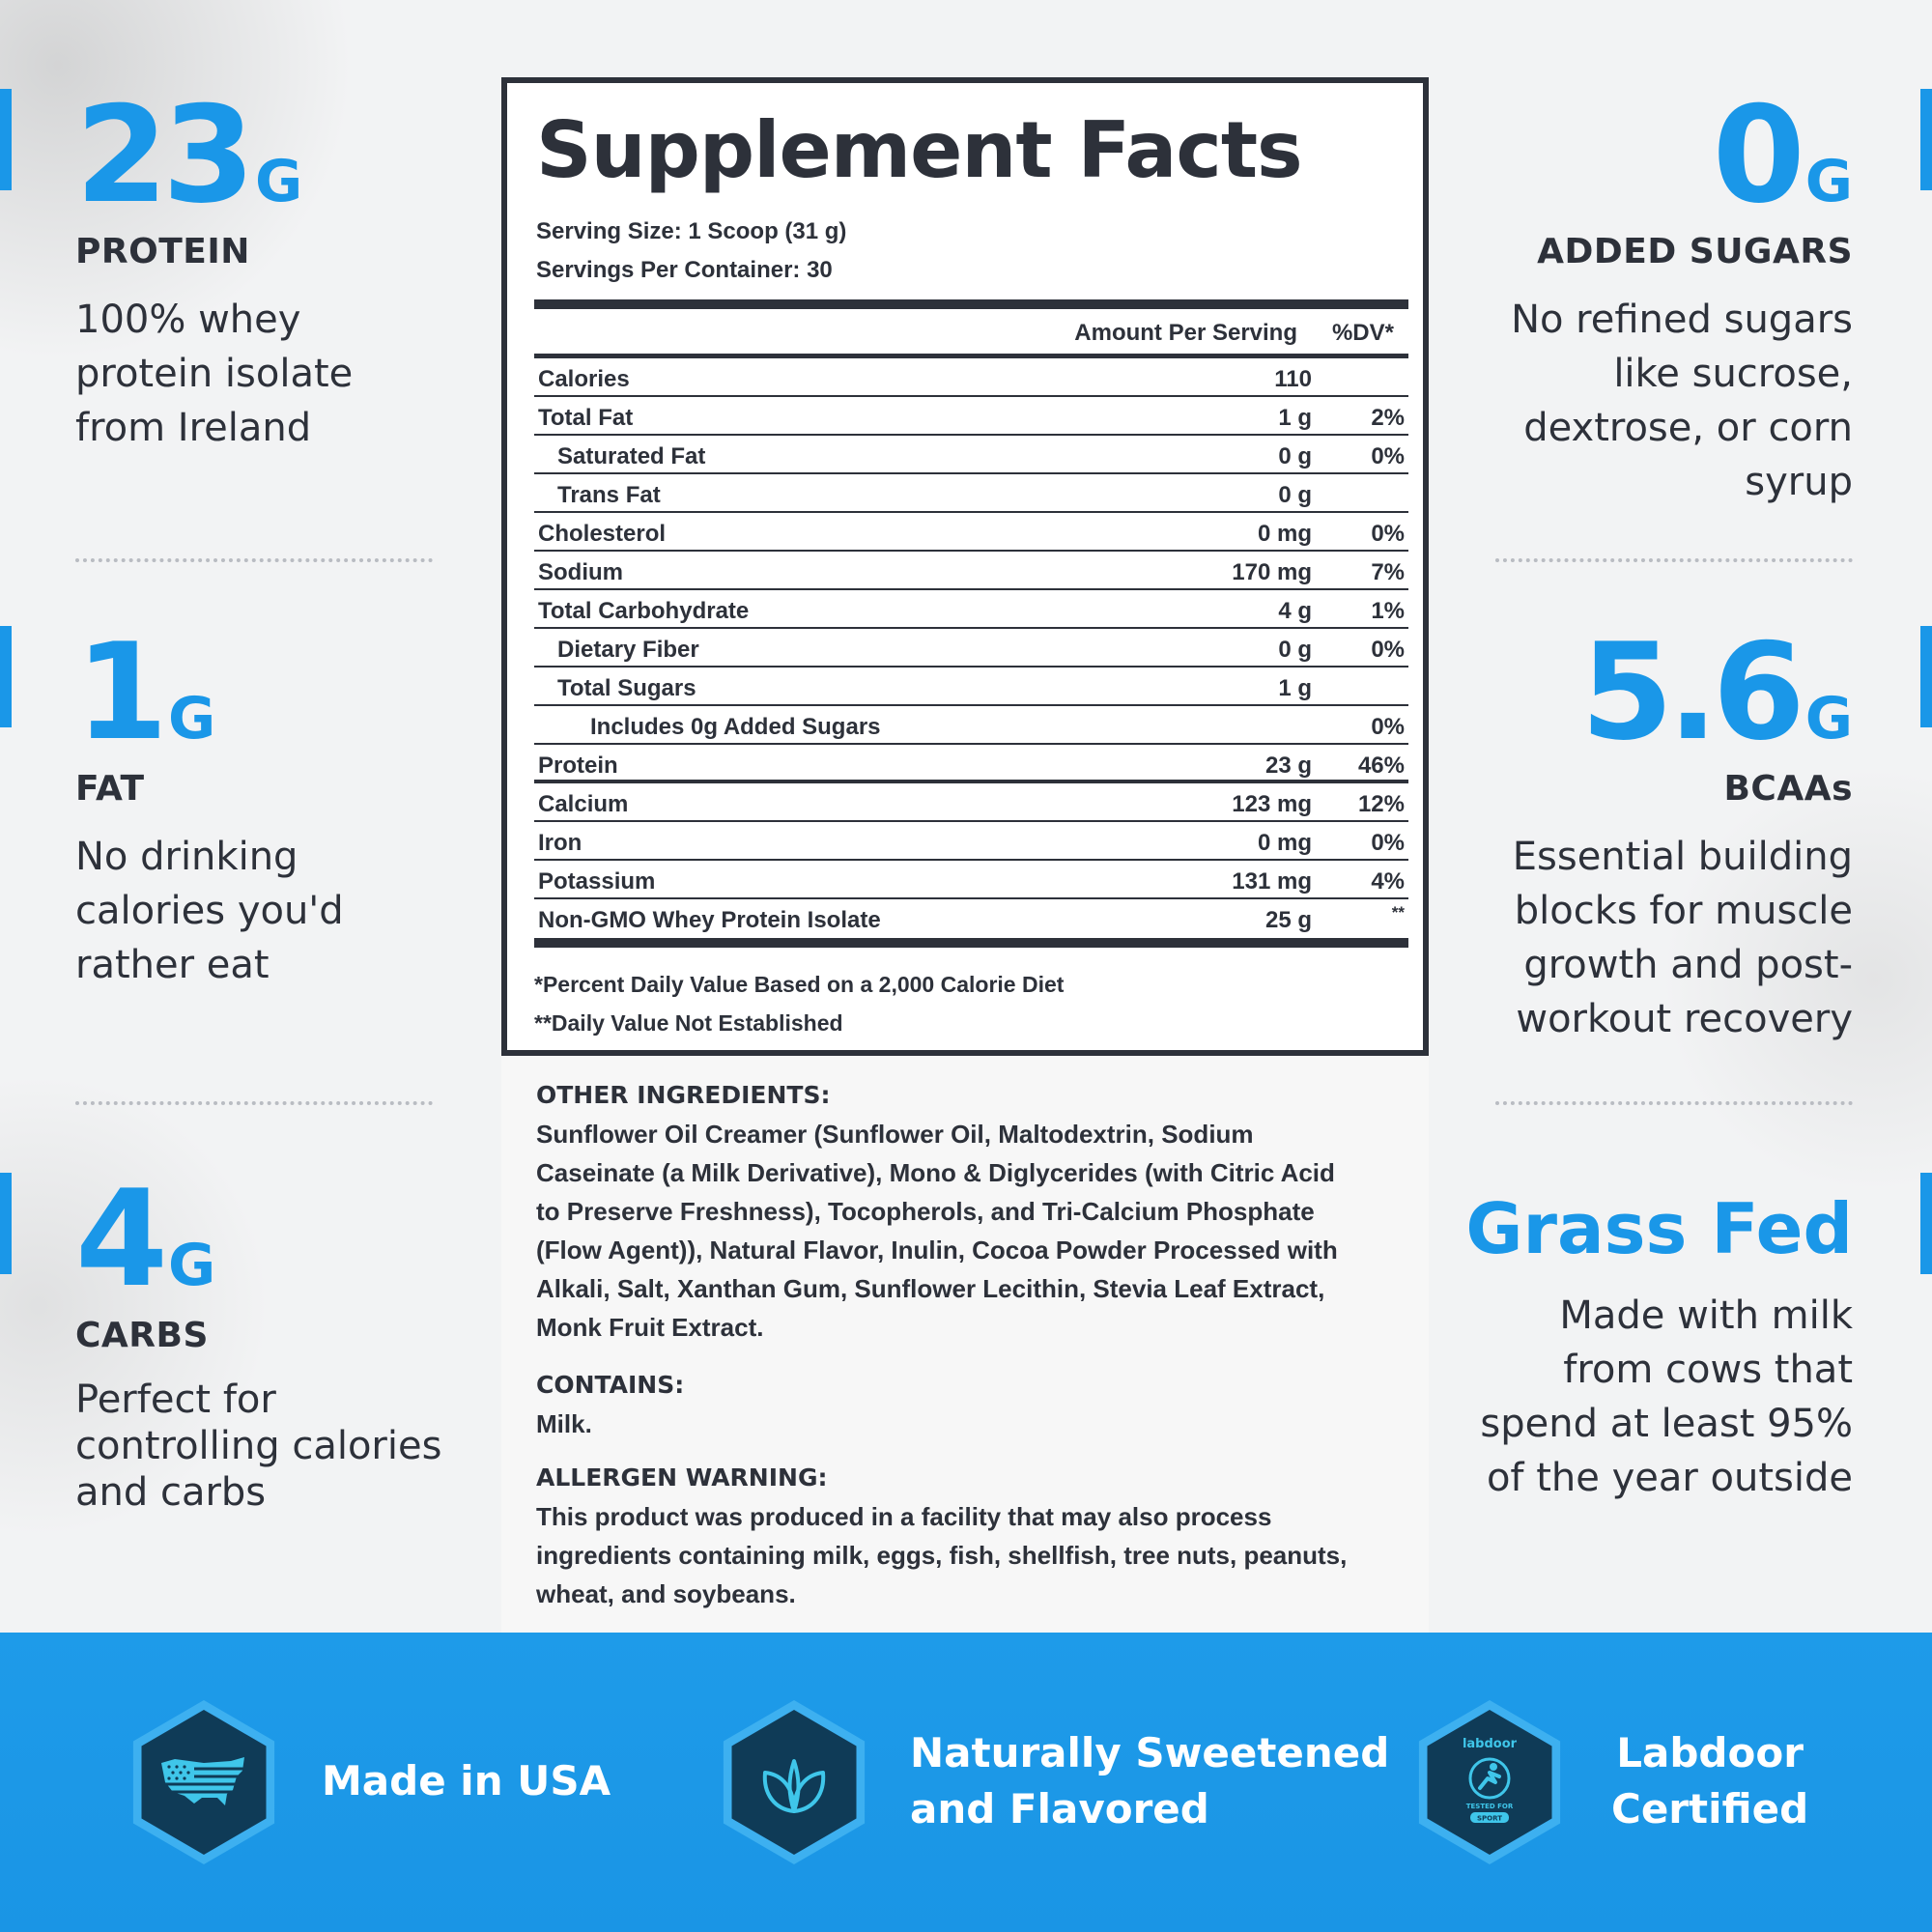 This screenshot has height=1932, width=1932. Describe the element at coordinates (1682, 320) in the screenshot. I see `desc-line: No refined sugars` at that location.